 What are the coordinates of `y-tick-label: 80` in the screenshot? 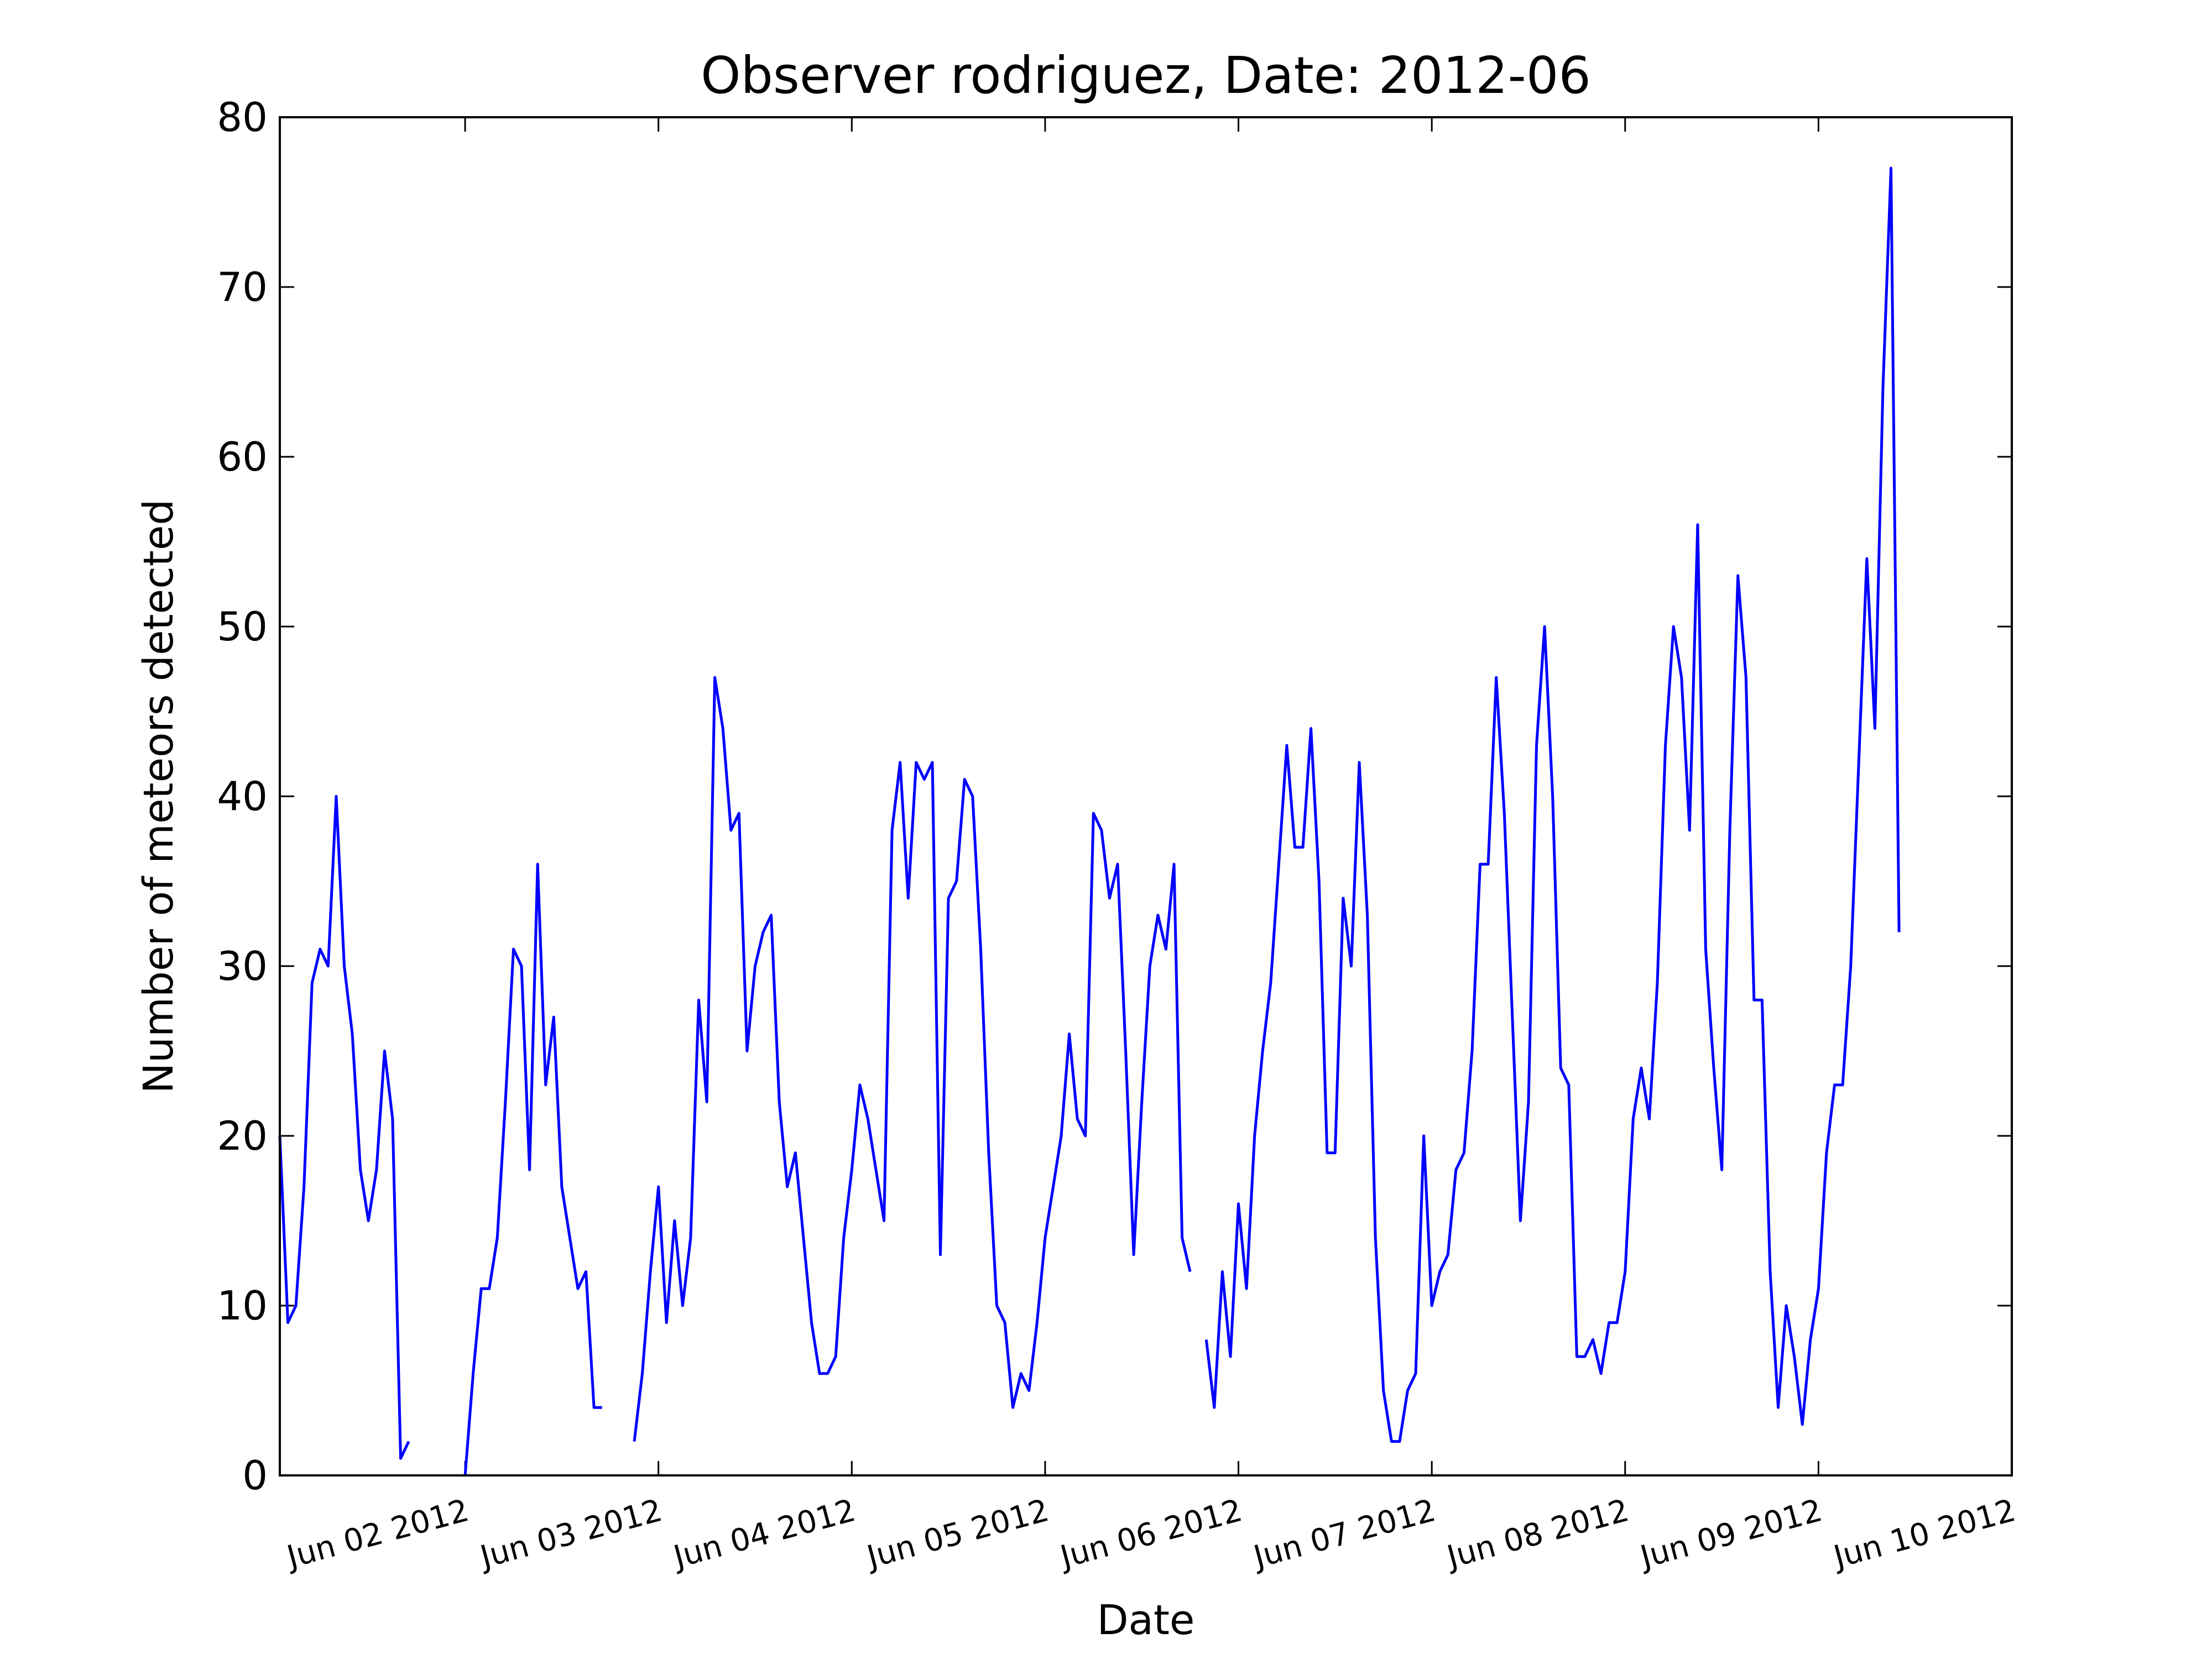 It's located at (243, 117).